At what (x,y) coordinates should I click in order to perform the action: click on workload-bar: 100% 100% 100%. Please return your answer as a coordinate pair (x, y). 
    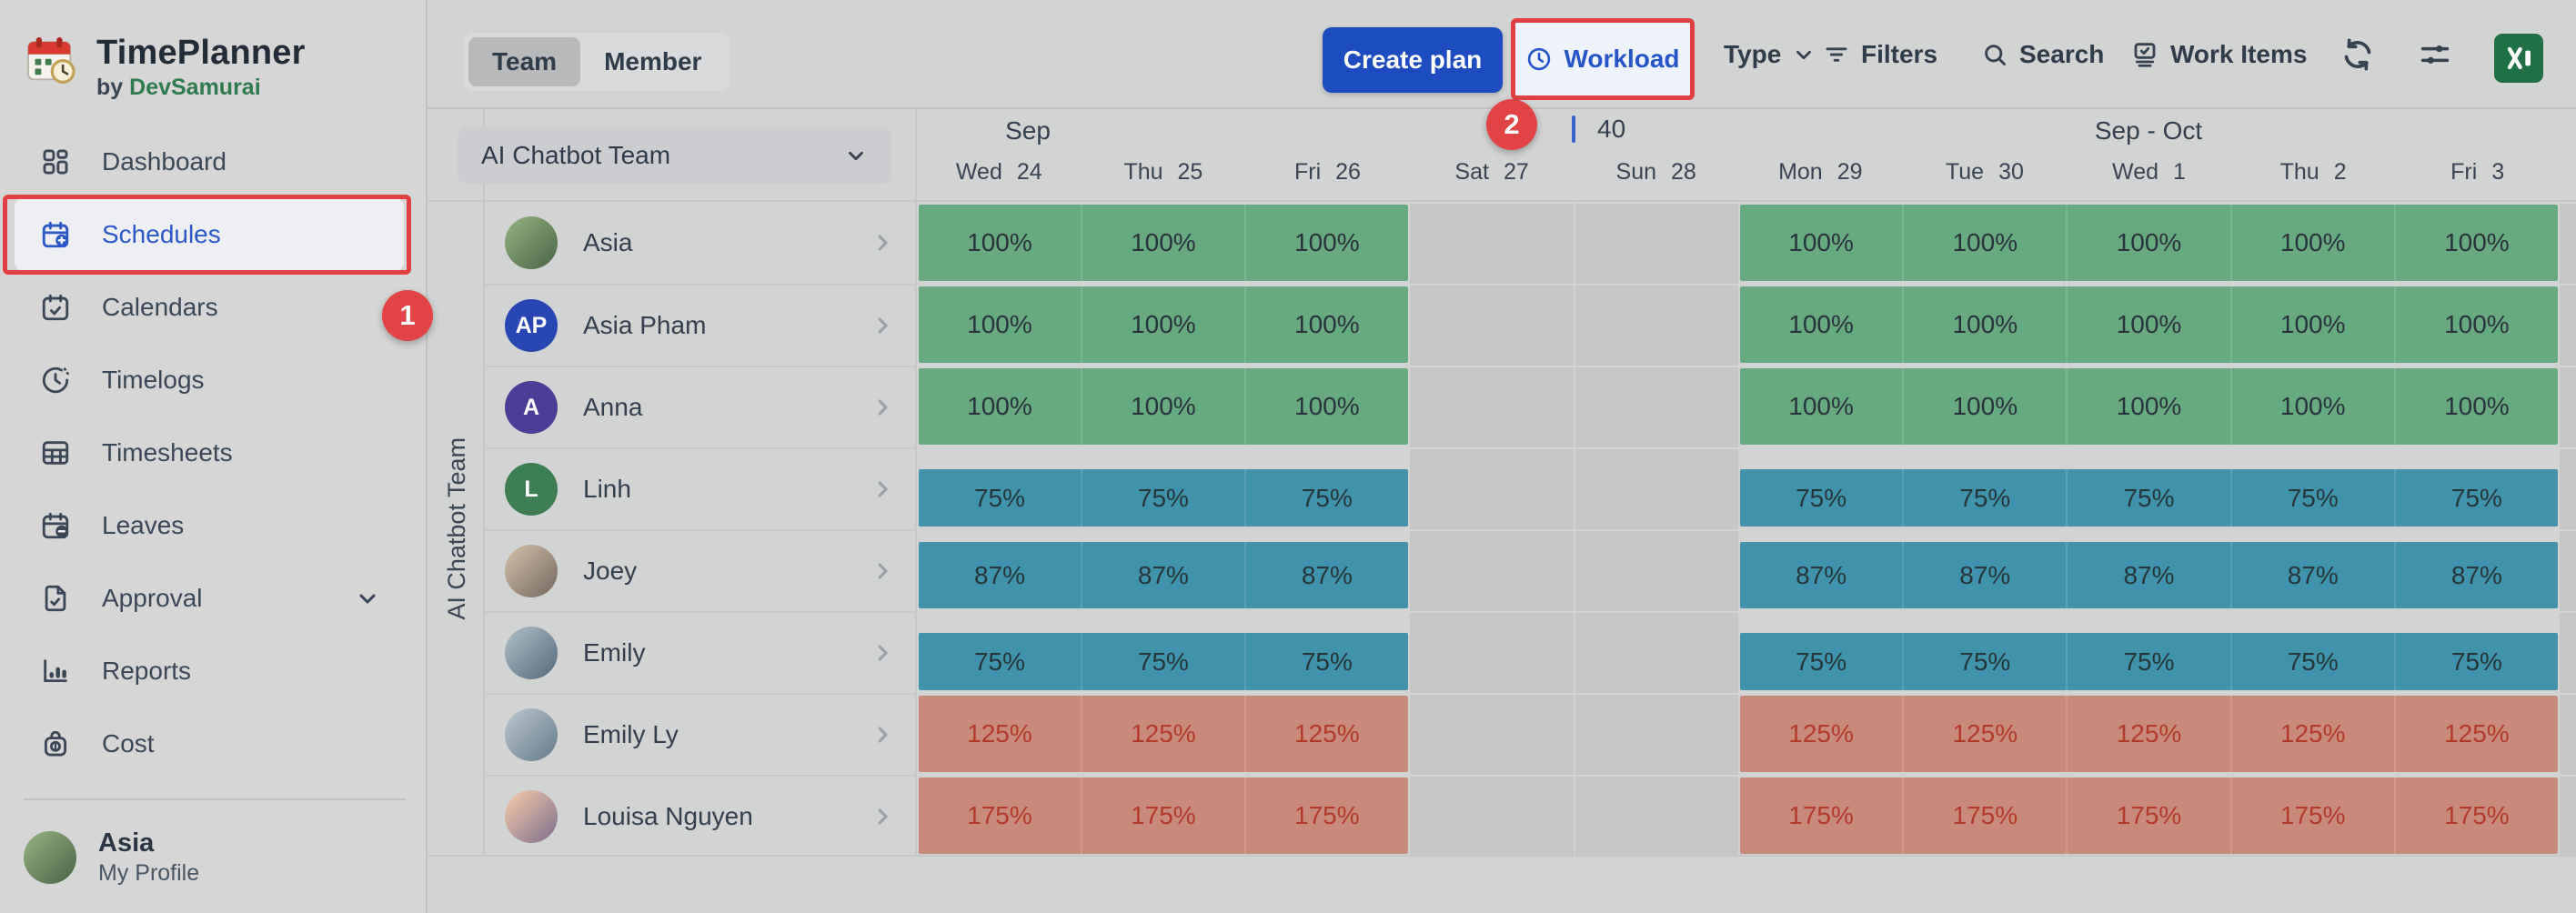
    Looking at the image, I should click on (1163, 243).